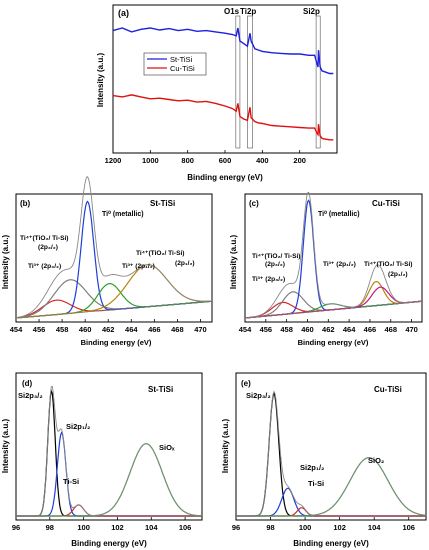 The height and width of the screenshot is (550, 429). I want to click on x-tick-label: 100, so click(305, 527).